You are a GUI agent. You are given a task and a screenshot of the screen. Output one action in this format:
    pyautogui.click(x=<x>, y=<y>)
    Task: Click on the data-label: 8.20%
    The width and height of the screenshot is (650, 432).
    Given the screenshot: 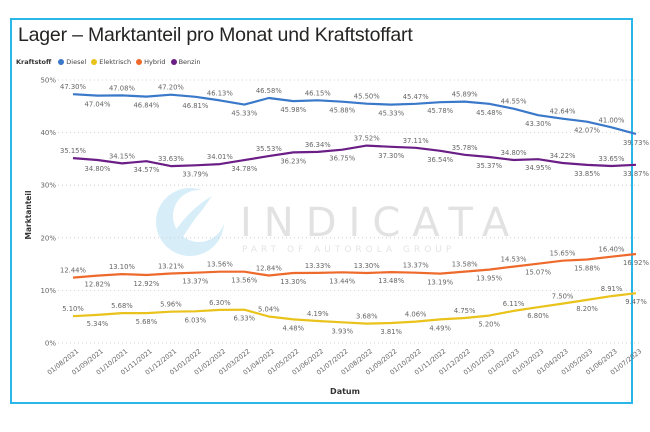 What is the action you would take?
    pyautogui.click(x=587, y=309)
    